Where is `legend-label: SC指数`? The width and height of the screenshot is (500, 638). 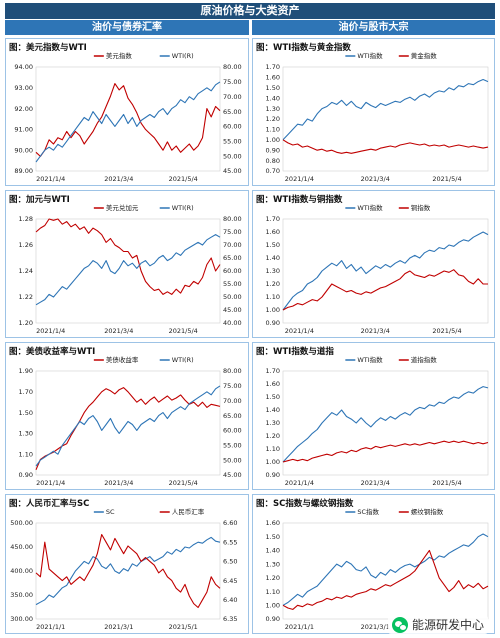 legend-label: SC指数 is located at coordinates (368, 511).